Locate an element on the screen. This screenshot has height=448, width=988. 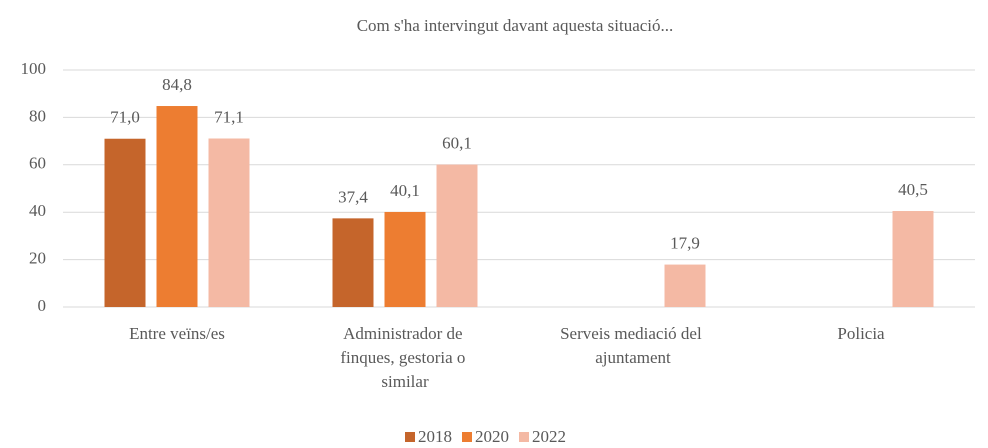
value-label: 37,4 is located at coordinates (353, 196).